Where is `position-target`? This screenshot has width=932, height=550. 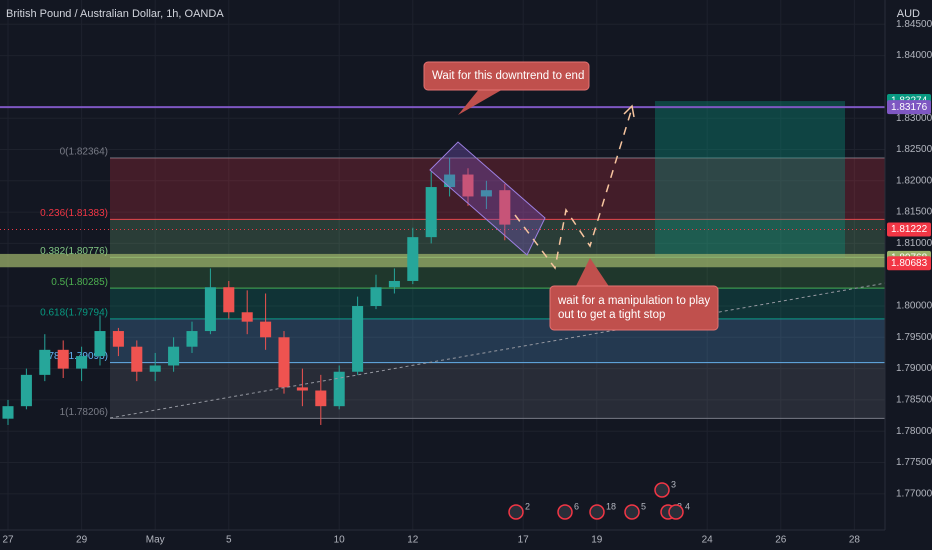 position-target is located at coordinates (750, 179).